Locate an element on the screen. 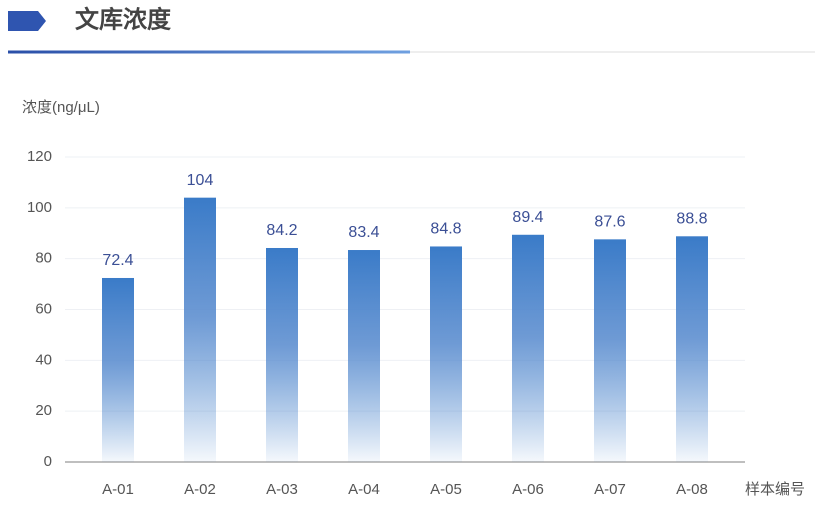 The width and height of the screenshot is (831, 517). value-label: 72.4 is located at coordinates (117, 260).